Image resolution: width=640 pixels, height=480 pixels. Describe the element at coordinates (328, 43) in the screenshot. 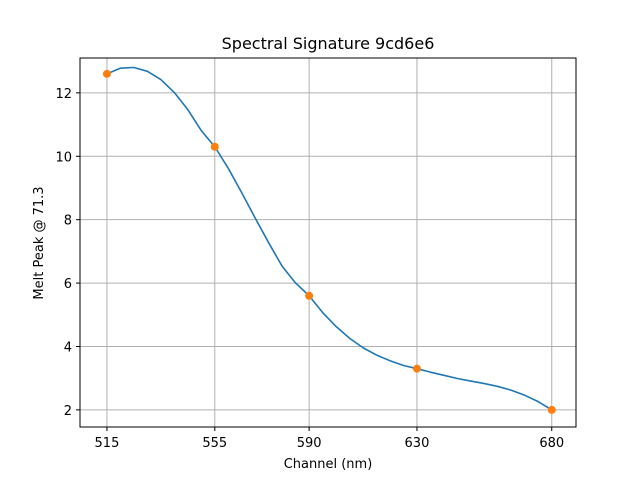

I see `chart-title: Spectral Signature 9cd6e6` at that location.